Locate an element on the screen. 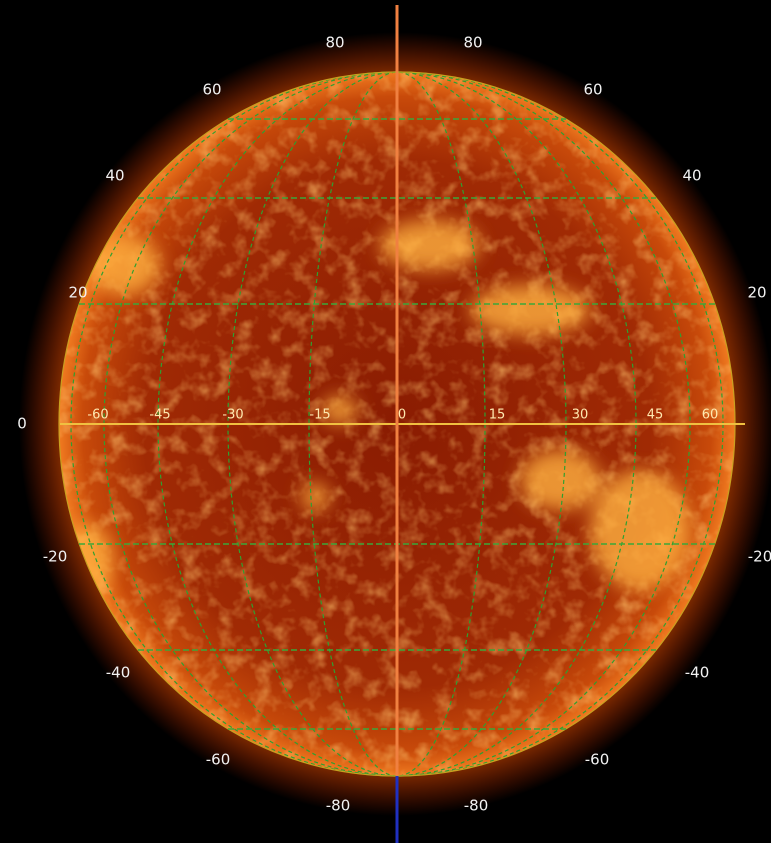  longitude-label: -60 is located at coordinates (97, 415).